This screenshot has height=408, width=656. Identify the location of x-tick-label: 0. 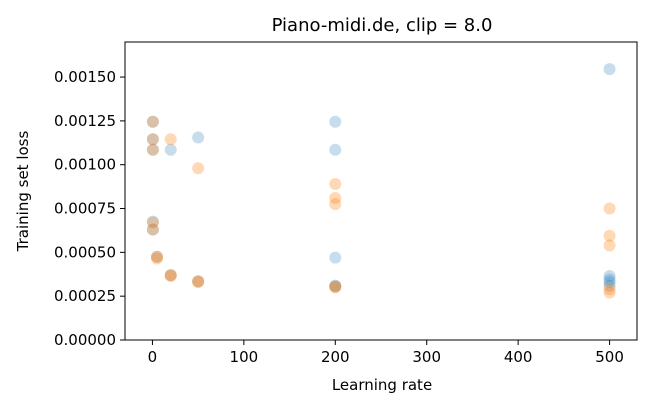
(153, 357).